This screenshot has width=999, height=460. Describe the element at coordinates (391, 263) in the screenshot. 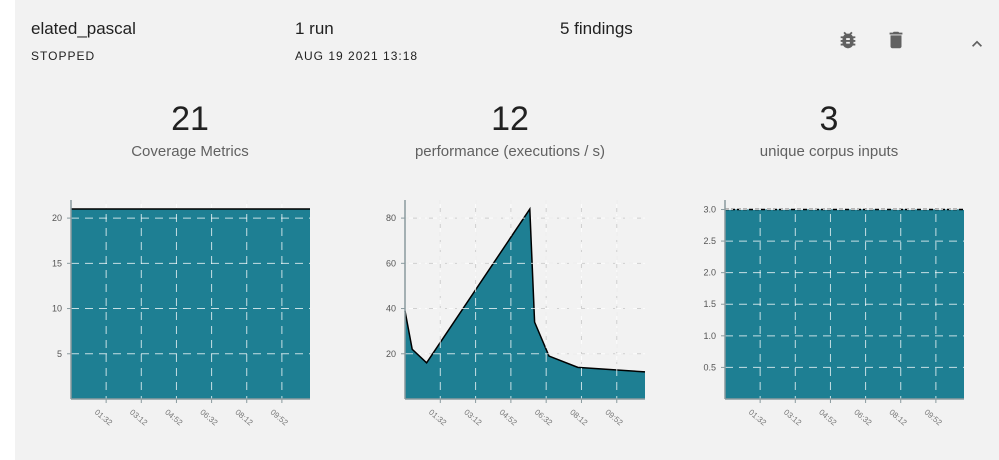

I see `y-tick-label: 60` at that location.